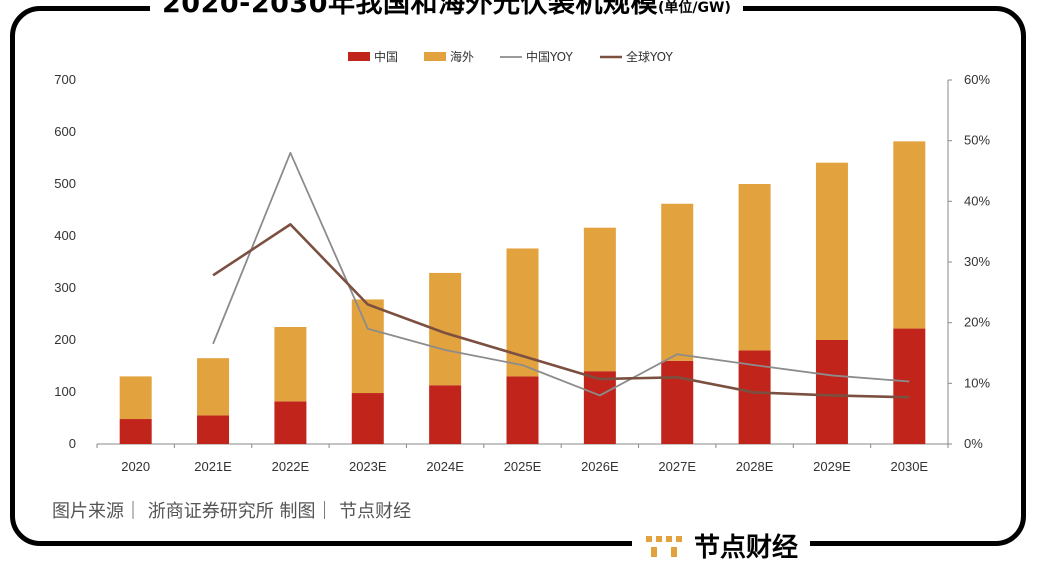 The height and width of the screenshot is (563, 1042). I want to click on left-tick-label: 200, so click(65, 339).